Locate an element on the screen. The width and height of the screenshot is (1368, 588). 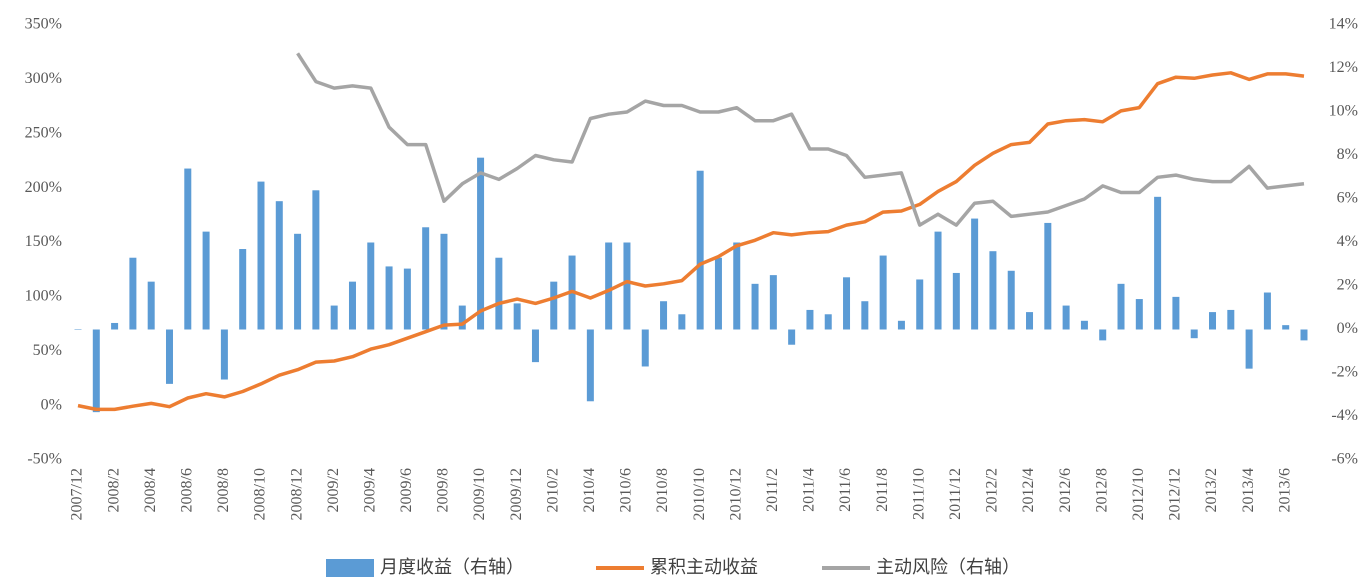
x-tick-label: 2010/4 is located at coordinates (589, 490).